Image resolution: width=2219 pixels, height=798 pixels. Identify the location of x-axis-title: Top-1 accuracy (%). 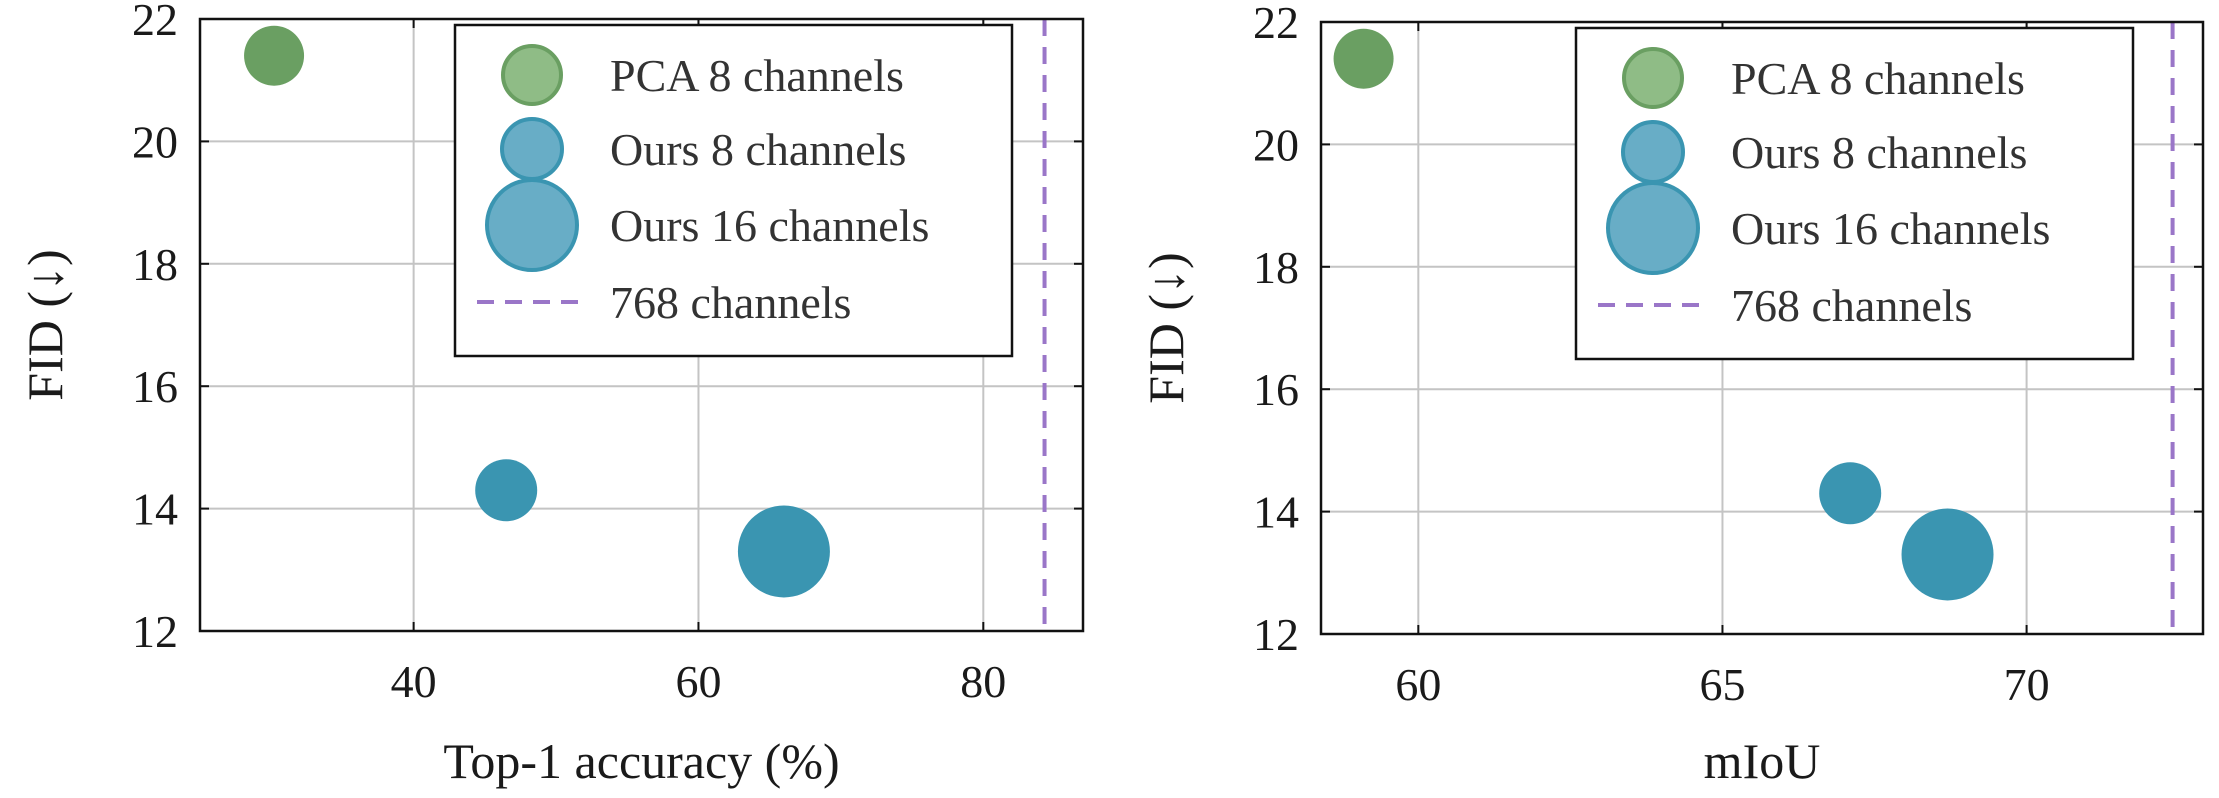
(641, 761).